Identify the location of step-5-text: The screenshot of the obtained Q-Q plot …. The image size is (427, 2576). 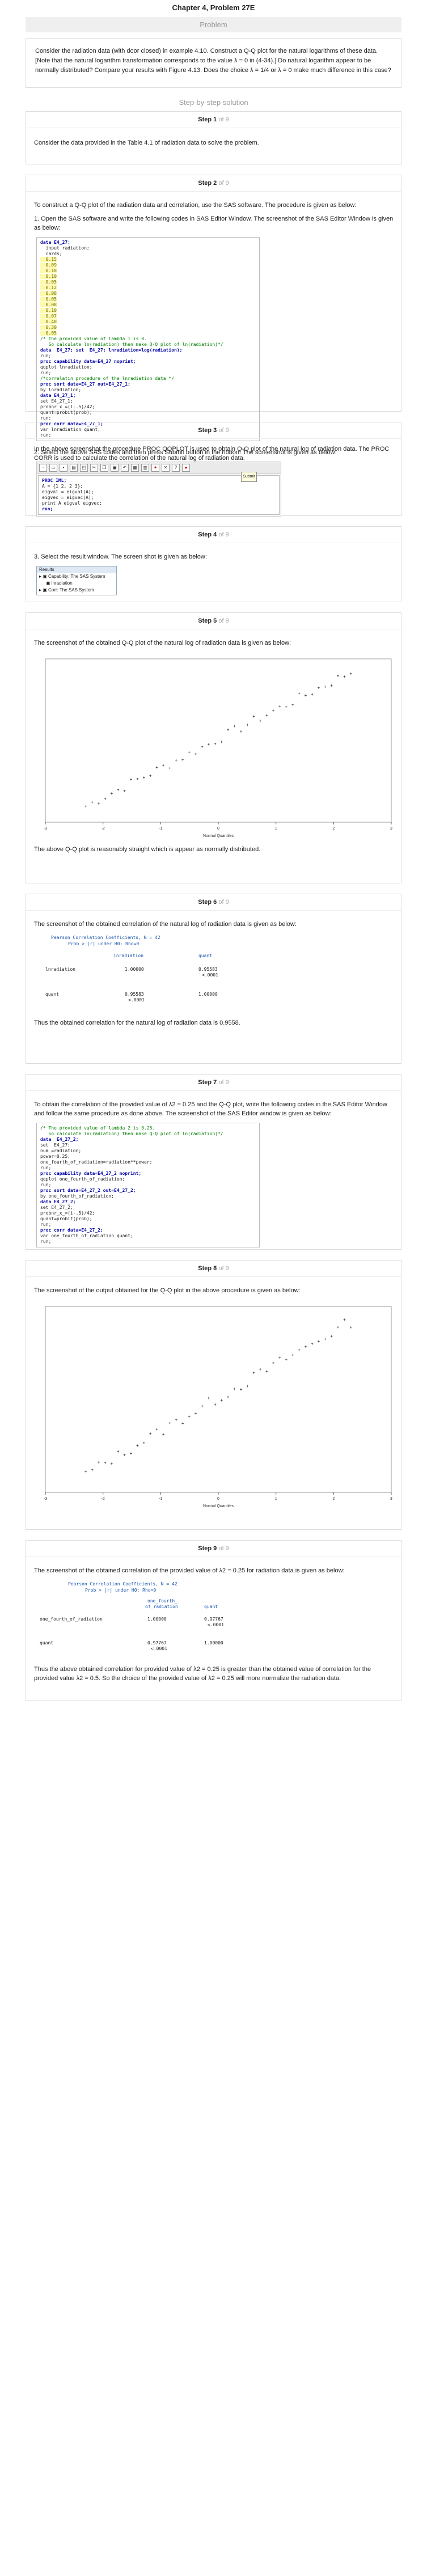
(162, 643).